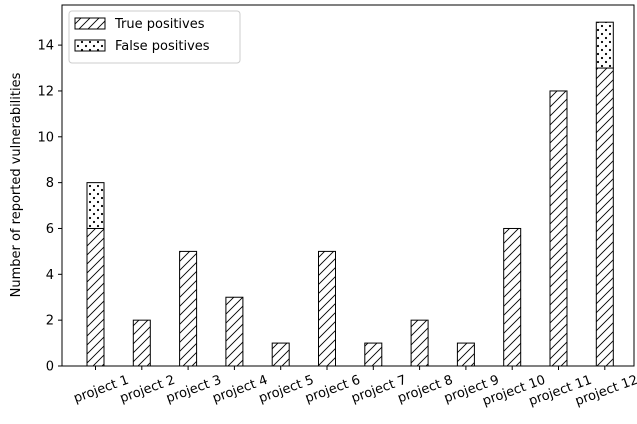 Image resolution: width=637 pixels, height=424 pixels. What do you see at coordinates (45, 46) in the screenshot?
I see `y-tick-label: 14` at bounding box center [45, 46].